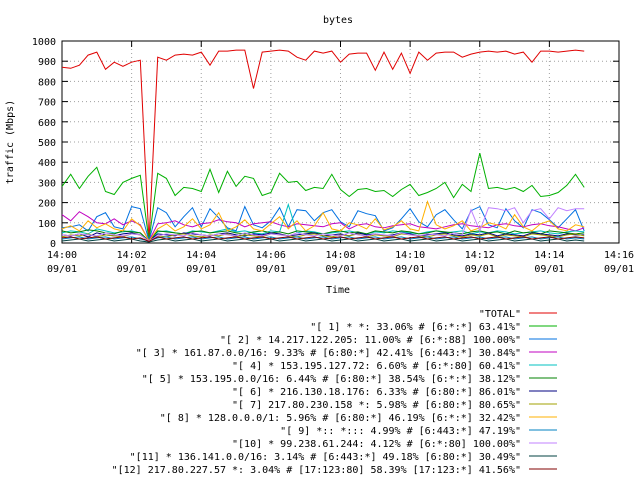  What do you see at coordinates (47, 82) in the screenshot?
I see `y-tick-label: 800` at bounding box center [47, 82].